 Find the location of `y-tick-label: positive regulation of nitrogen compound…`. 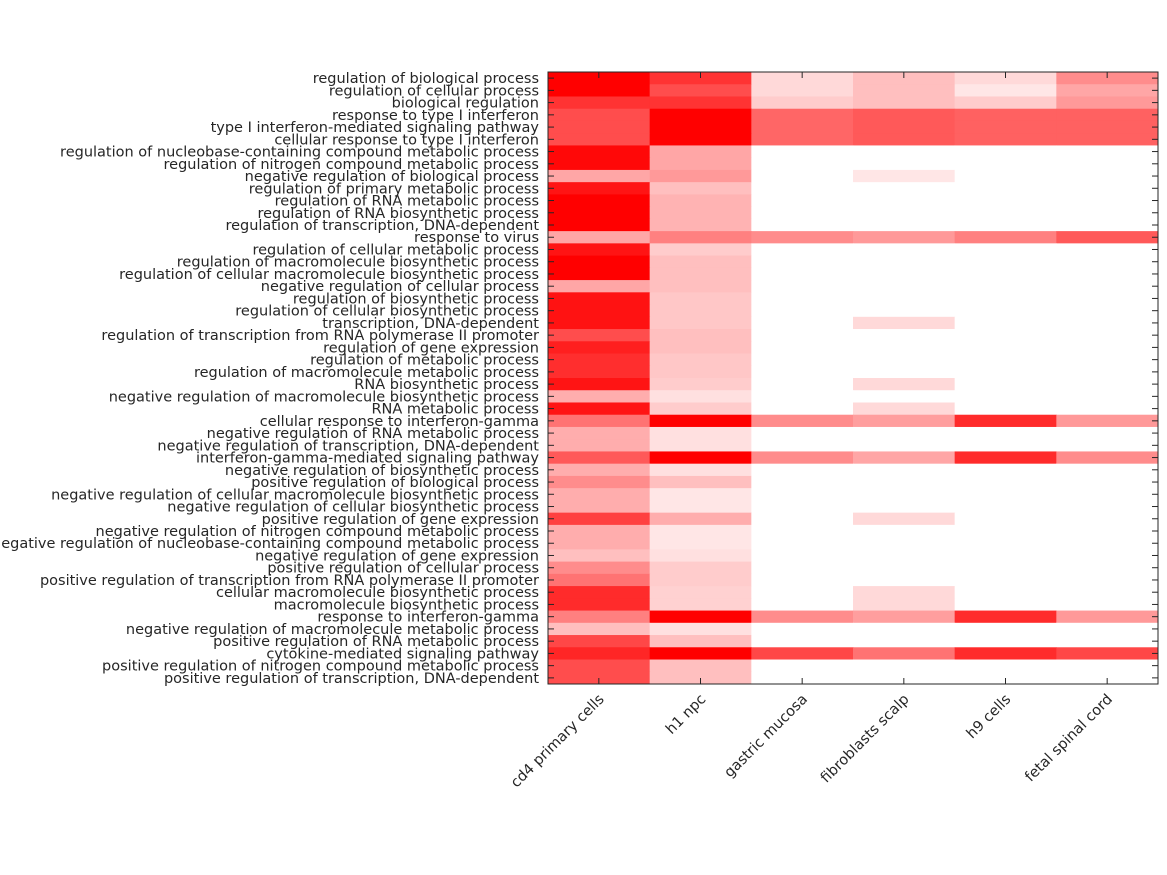

y-tick-label: positive regulation of nitrogen compound… is located at coordinates (320, 667).